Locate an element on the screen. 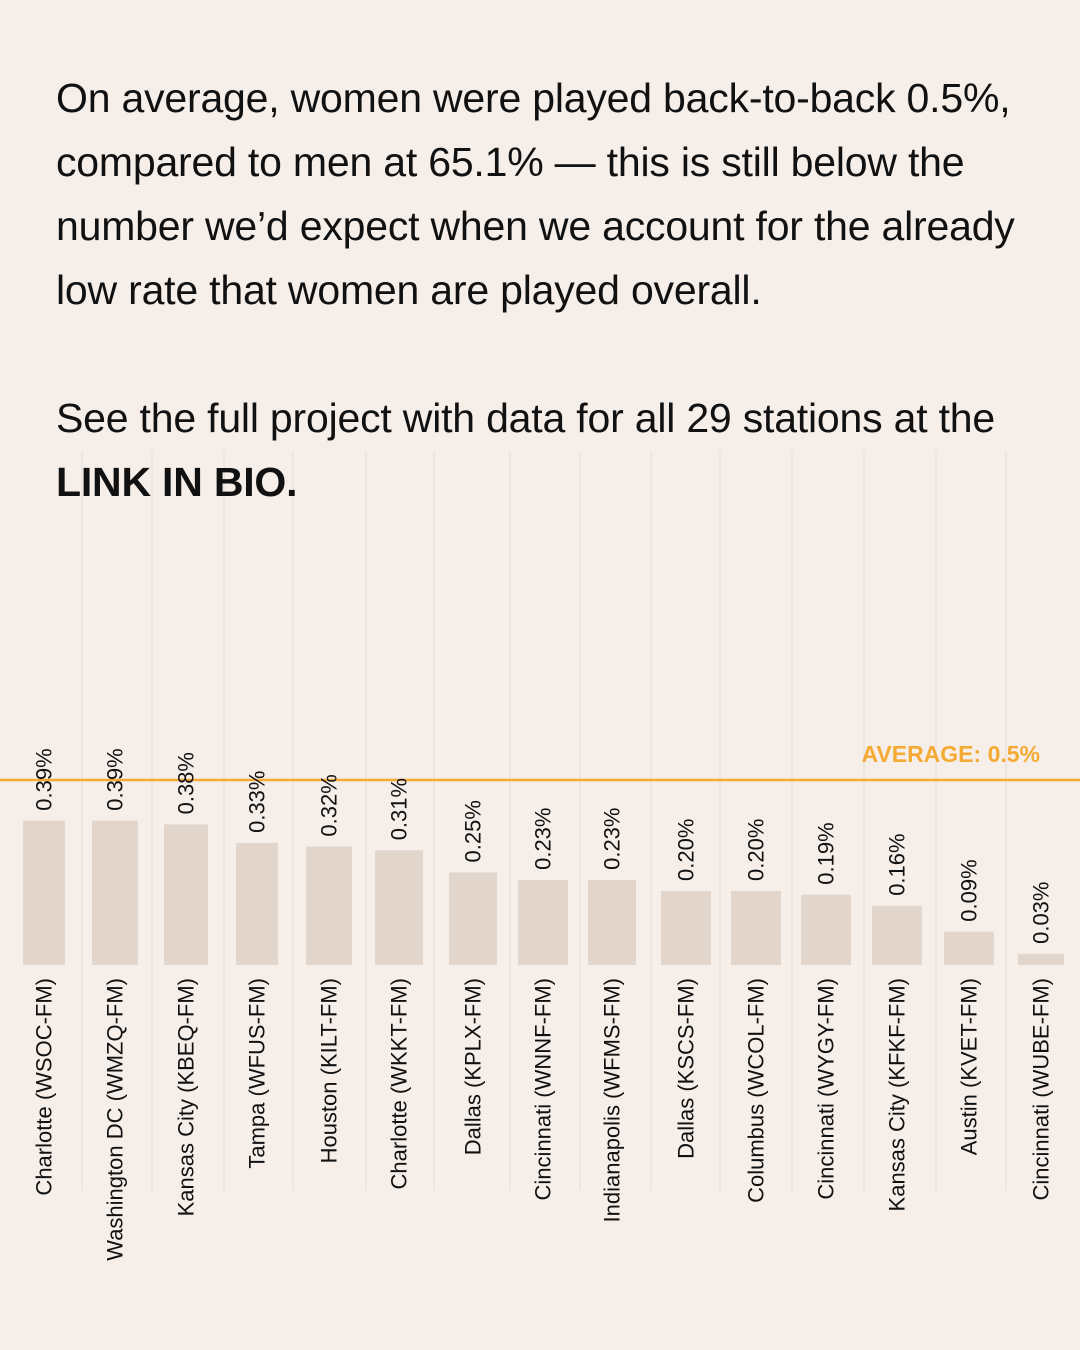 The height and width of the screenshot is (1350, 1080). value-label-3: 0.33% is located at coordinates (257, 802).